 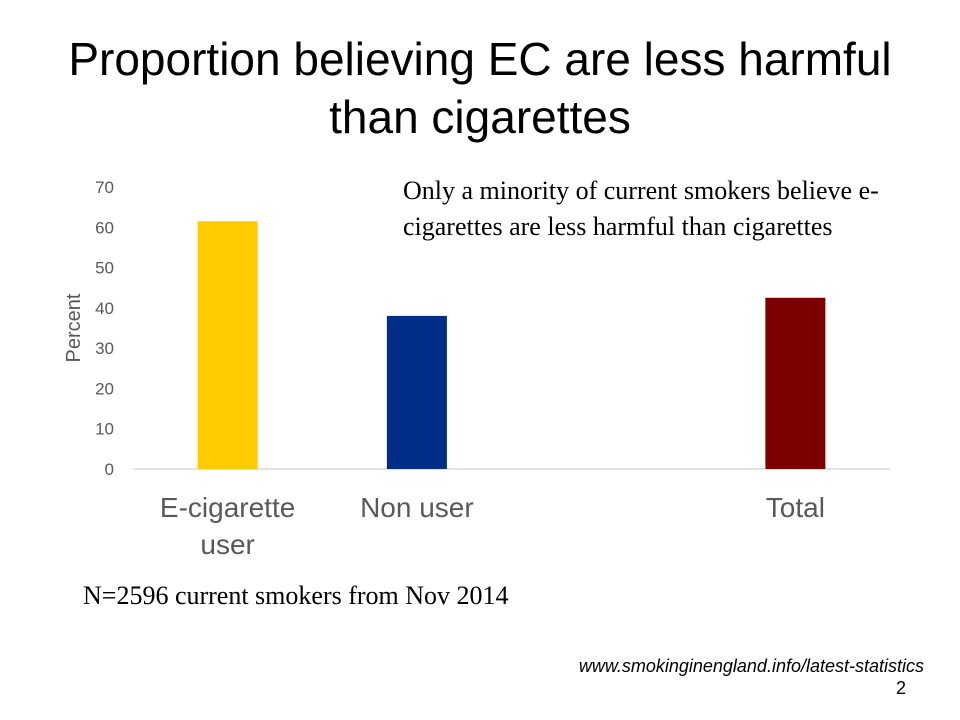 What do you see at coordinates (109, 469) in the screenshot?
I see `y-tick-label: 0` at bounding box center [109, 469].